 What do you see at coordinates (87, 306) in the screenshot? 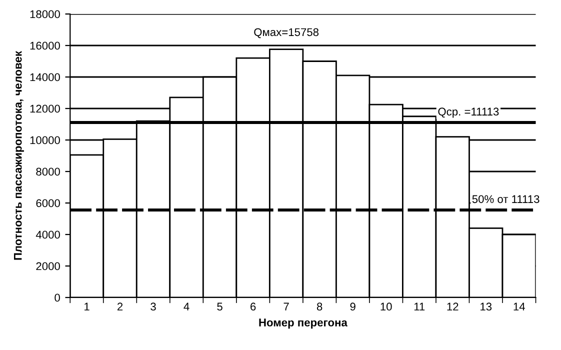
I see `x-tick-label: 1` at bounding box center [87, 306].